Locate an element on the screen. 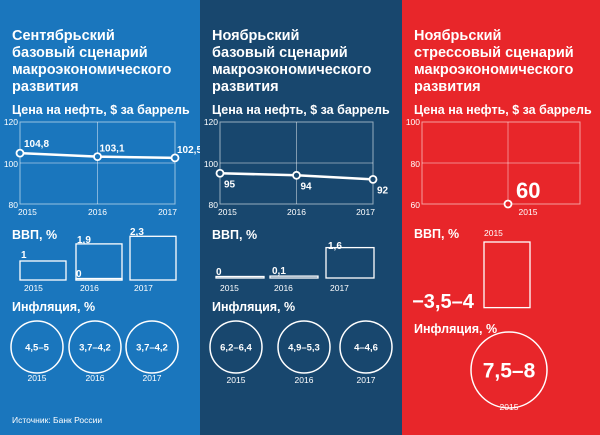 The image size is (600, 435). title-line: Ноябрьский is located at coordinates (458, 36).